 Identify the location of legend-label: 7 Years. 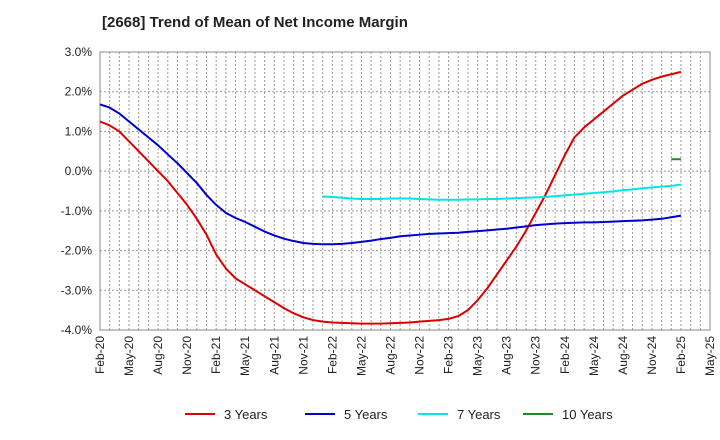
(479, 414).